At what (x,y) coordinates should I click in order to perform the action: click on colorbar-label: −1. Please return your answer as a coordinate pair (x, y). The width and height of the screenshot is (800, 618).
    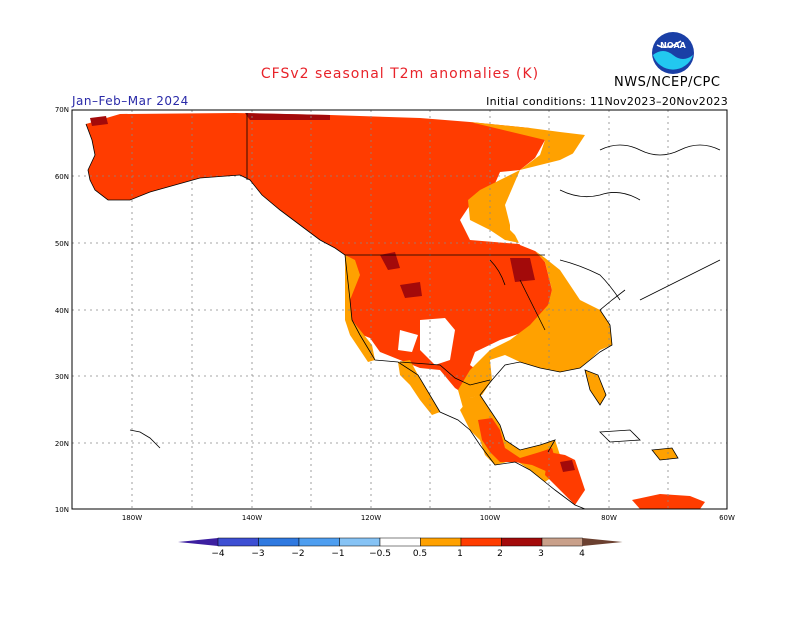
    Looking at the image, I should click on (337, 554).